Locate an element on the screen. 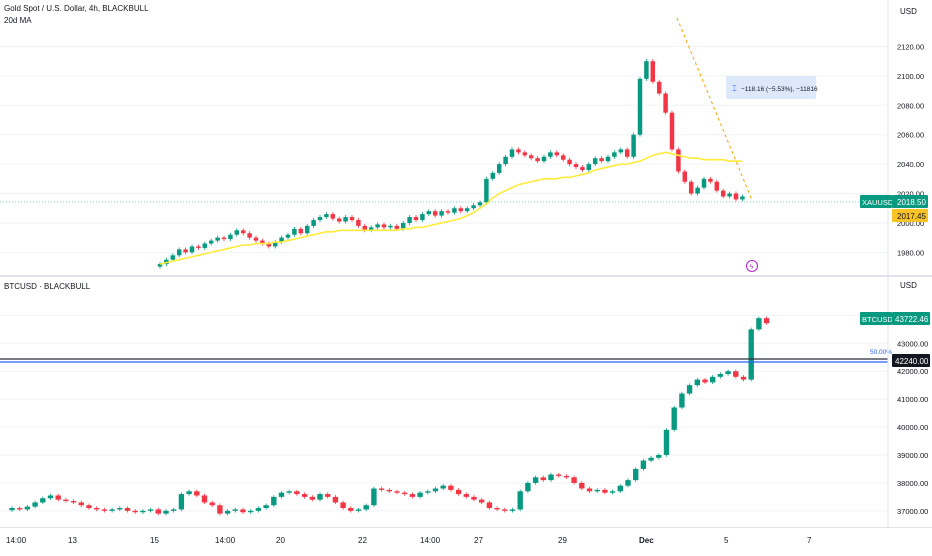  y-tick-label: 40000.00 is located at coordinates (912, 427).